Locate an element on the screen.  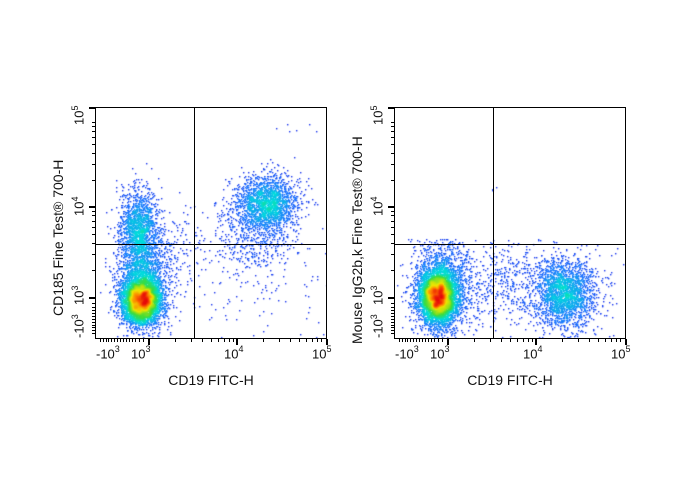
x-axis-label: CD19 FITC-H is located at coordinates (510, 380).